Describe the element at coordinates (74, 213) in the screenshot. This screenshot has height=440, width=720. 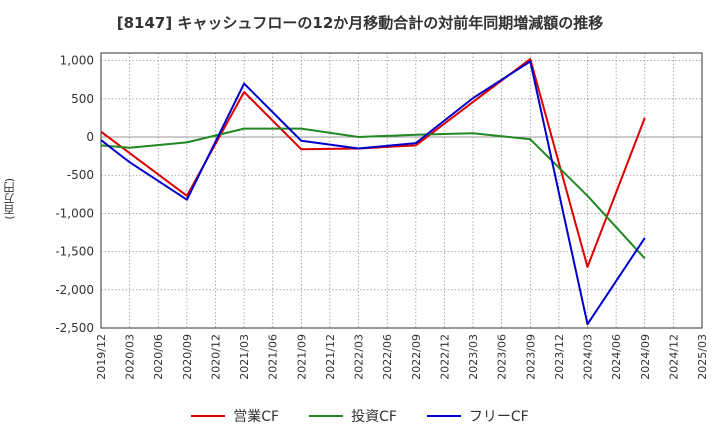
I see `y-tick-label: -1,000` at that location.